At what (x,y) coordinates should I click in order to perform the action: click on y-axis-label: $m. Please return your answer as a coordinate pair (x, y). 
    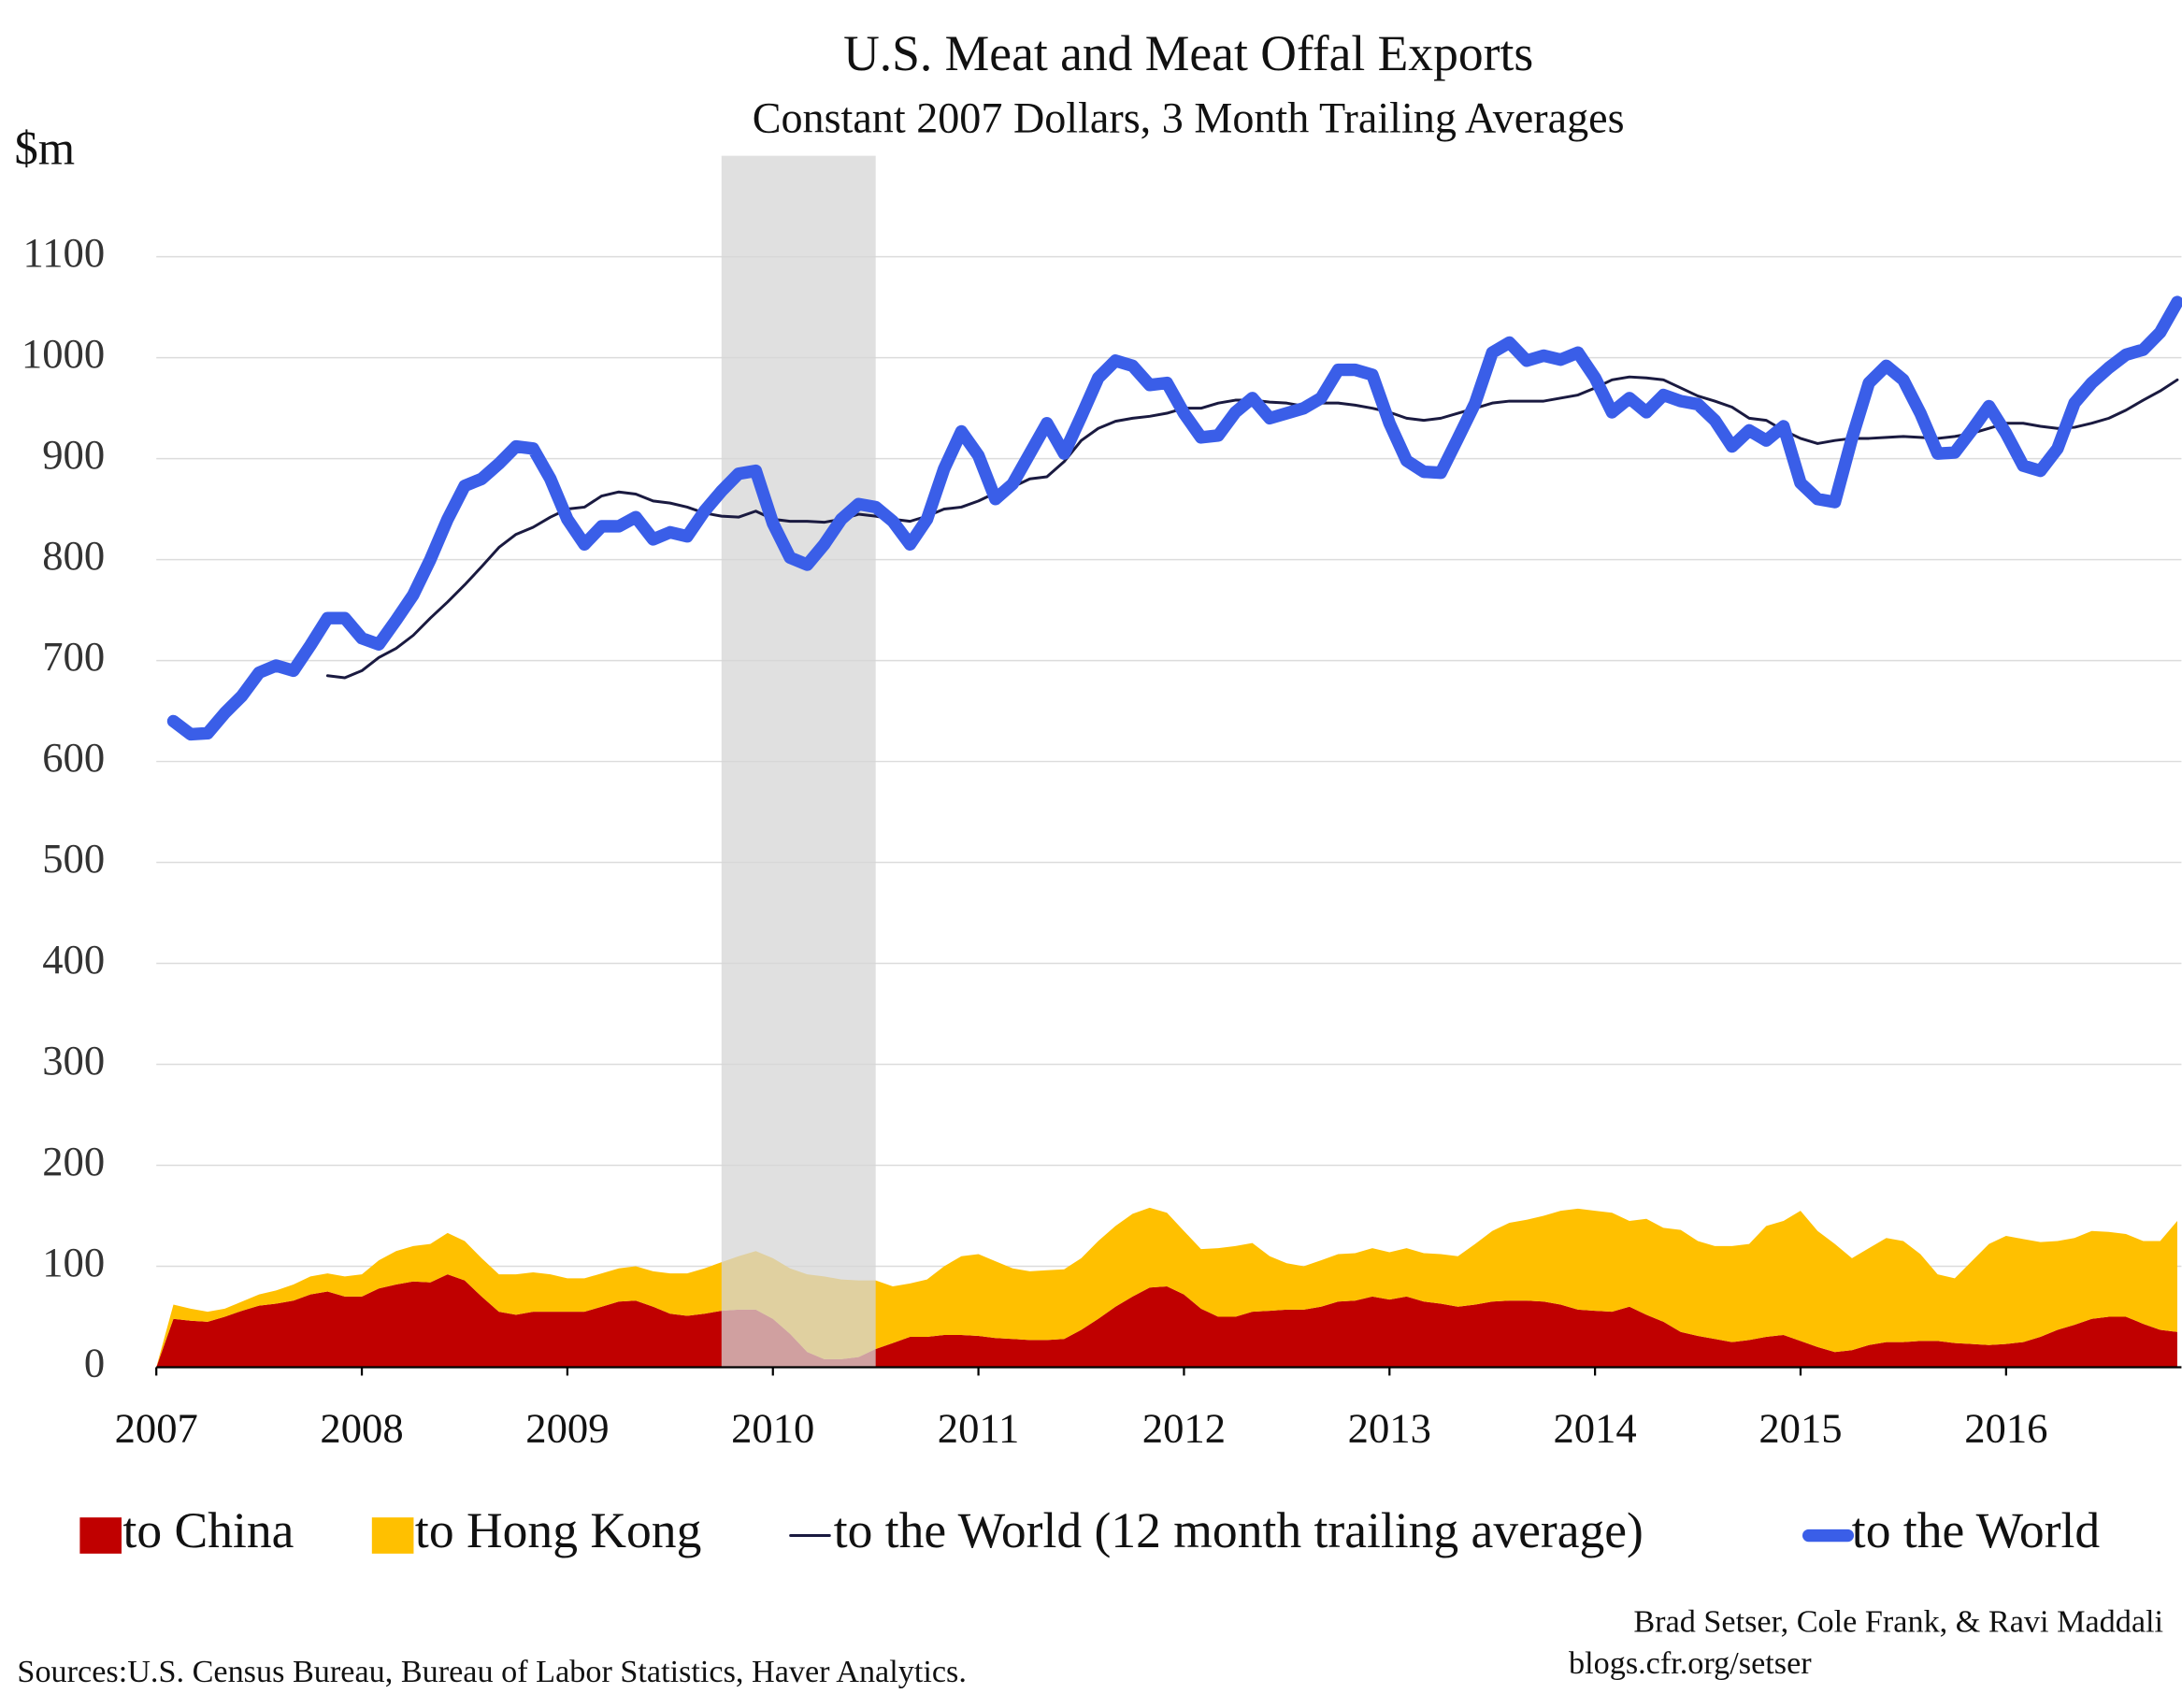
    Looking at the image, I should click on (44, 148).